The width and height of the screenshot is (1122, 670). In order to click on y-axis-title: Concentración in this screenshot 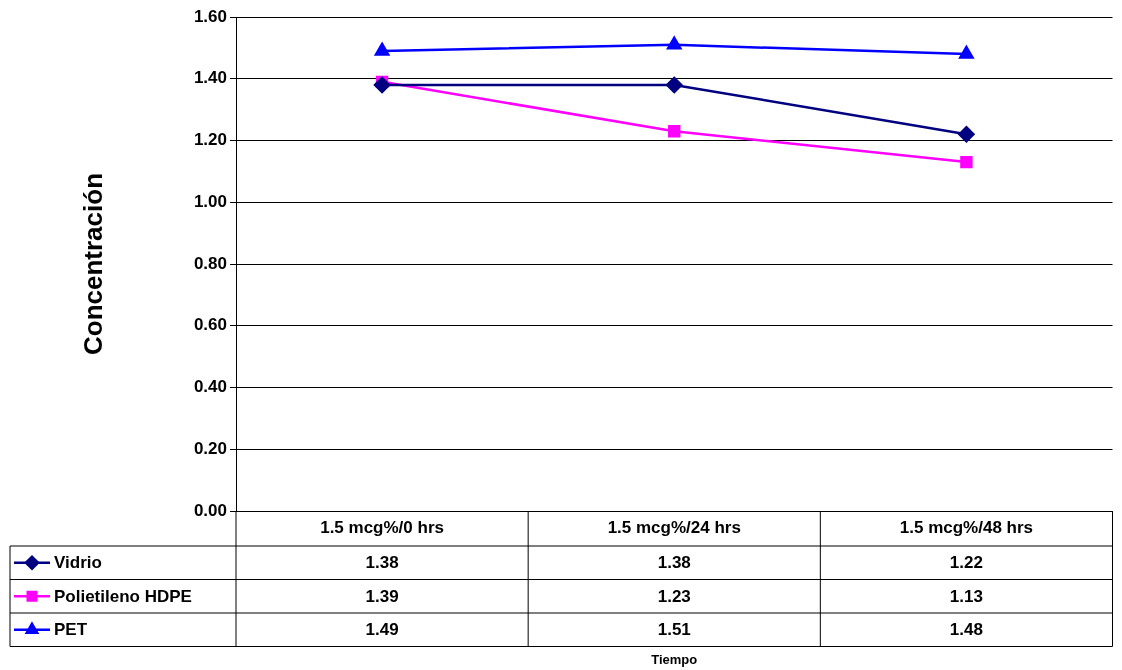, I will do `click(93, 264)`.